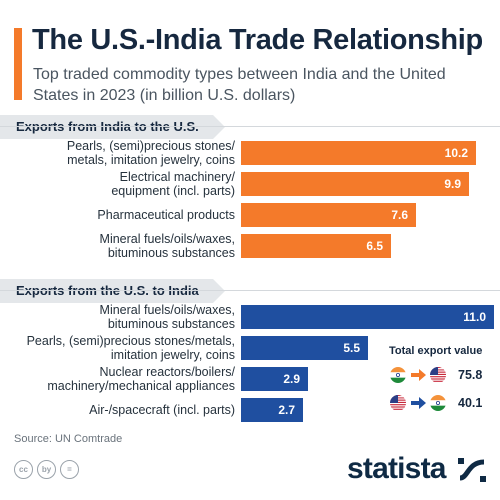 Image resolution: width=500 pixels, height=500 pixels. What do you see at coordinates (470, 375) in the screenshot?
I see `legend-total-value: 75.8` at bounding box center [470, 375].